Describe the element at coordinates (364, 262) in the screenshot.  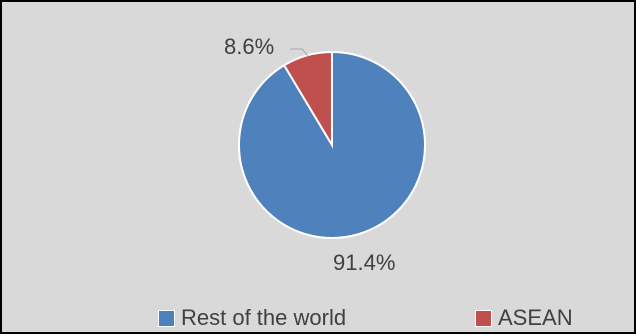
I see `data-label-rest-of-the-world: 91.4%` at that location.